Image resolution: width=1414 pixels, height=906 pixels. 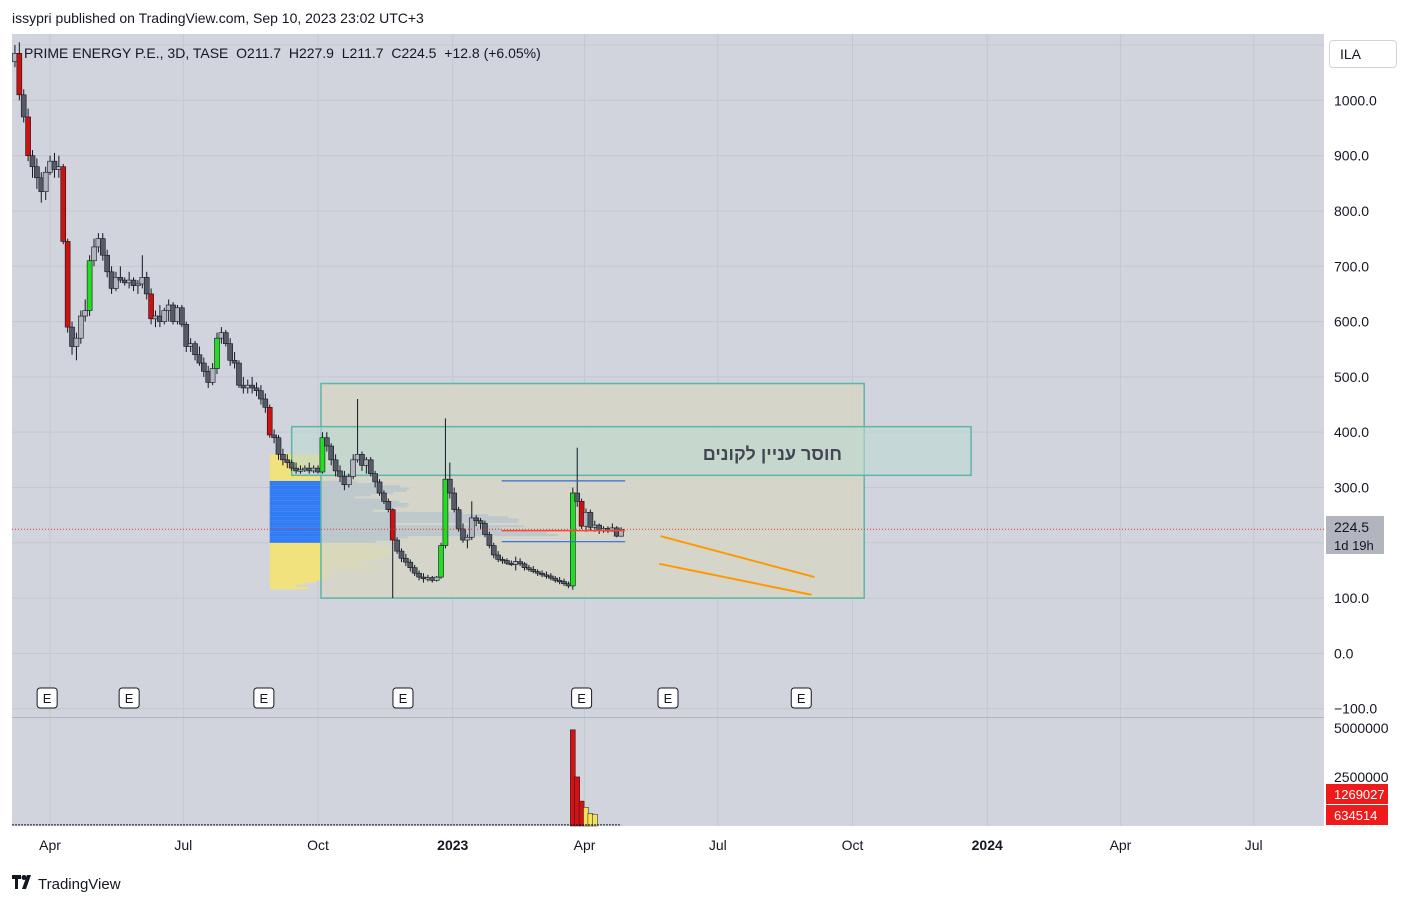 I want to click on time-tick-label: Apr, so click(x=50, y=845).